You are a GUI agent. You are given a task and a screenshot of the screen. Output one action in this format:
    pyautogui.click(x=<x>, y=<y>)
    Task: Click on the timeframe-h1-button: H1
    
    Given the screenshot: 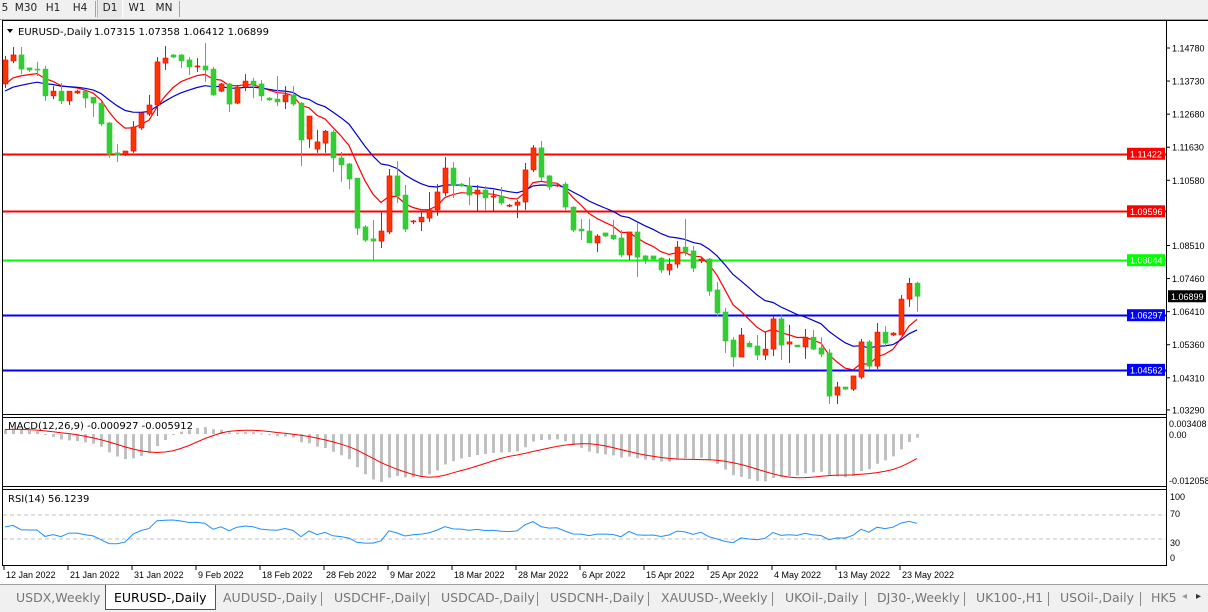 What is the action you would take?
    pyautogui.click(x=53, y=8)
    